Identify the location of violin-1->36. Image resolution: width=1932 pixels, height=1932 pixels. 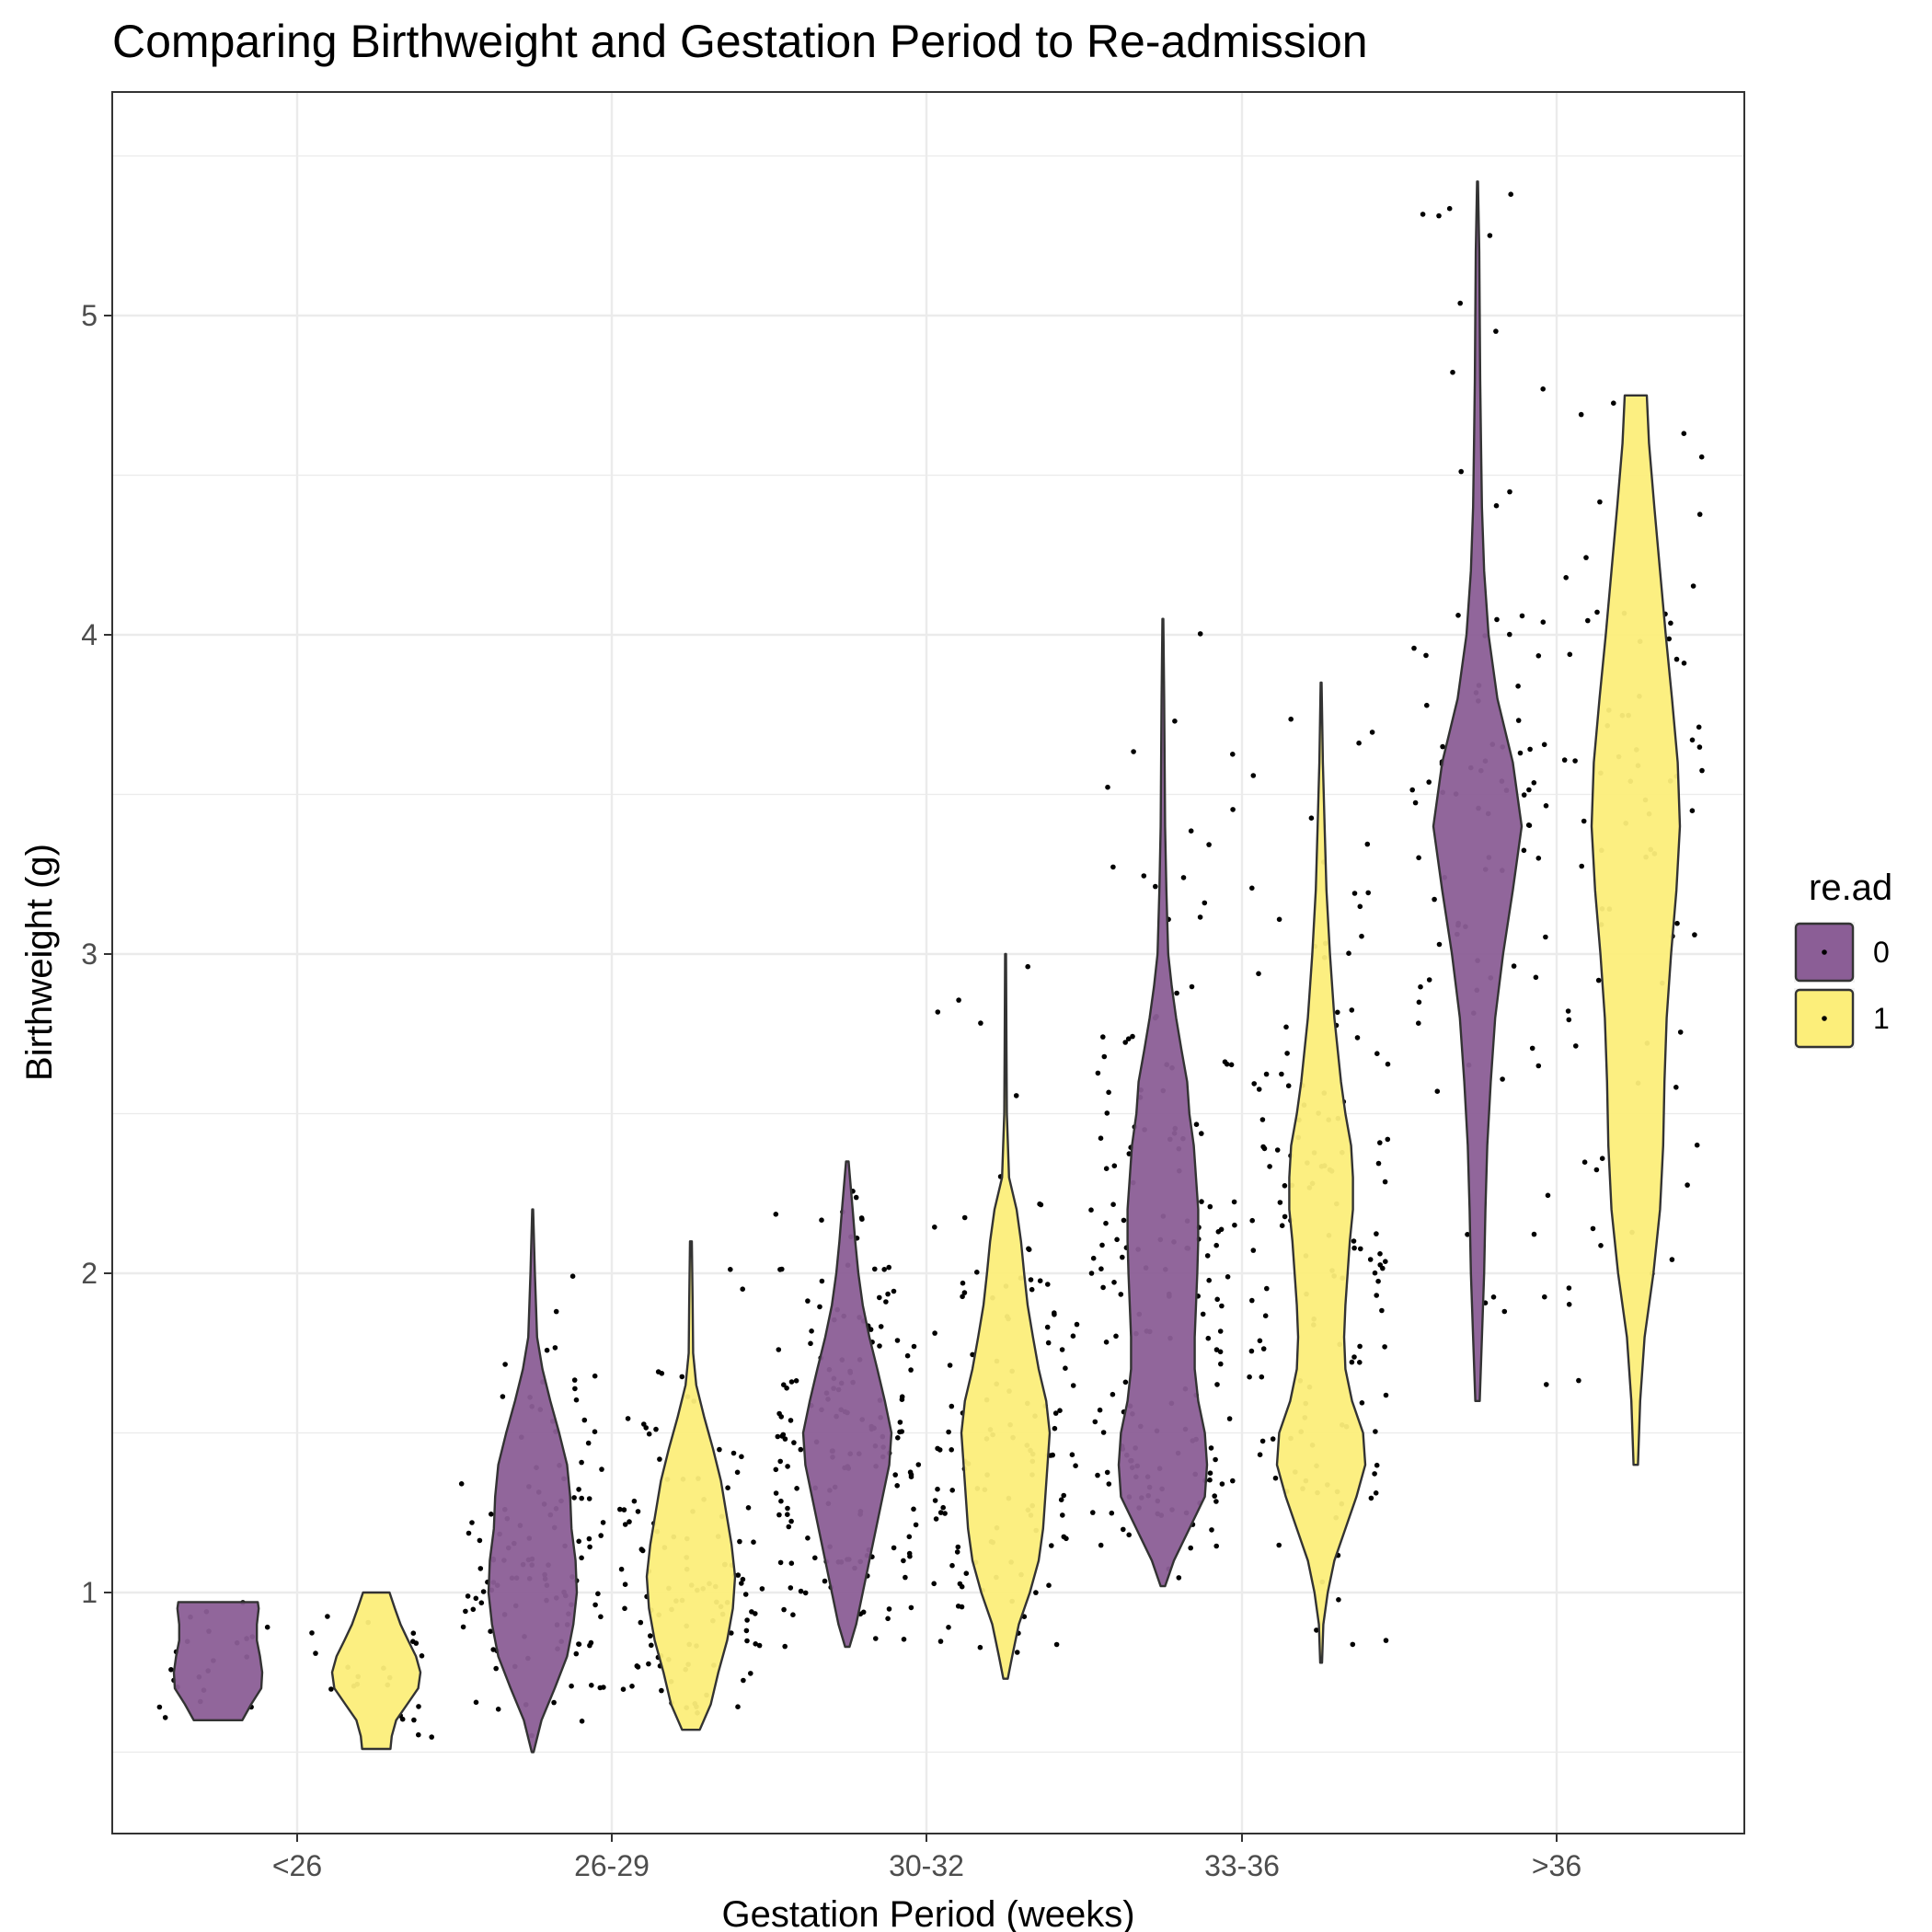
(1636, 930).